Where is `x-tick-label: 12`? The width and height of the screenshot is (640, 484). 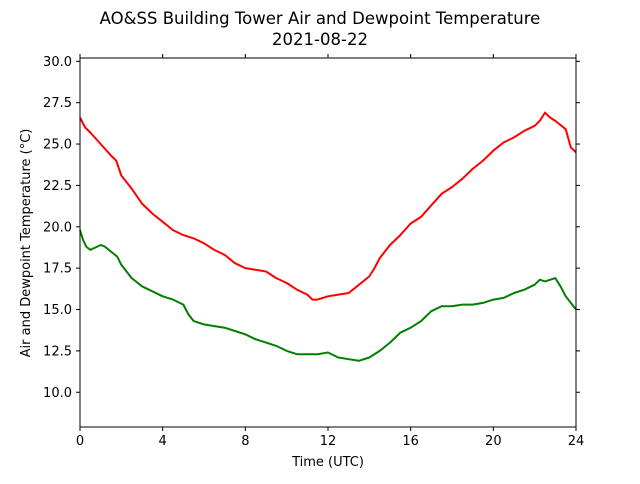
x-tick-label: 12 is located at coordinates (328, 441).